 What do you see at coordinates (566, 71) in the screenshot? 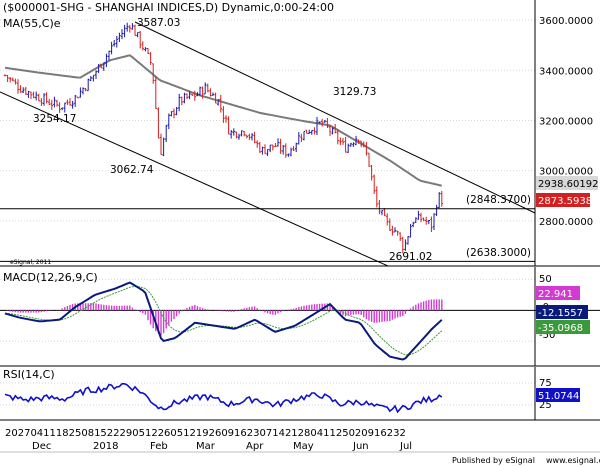
I see `price-tick-label: 3400.0000` at bounding box center [566, 71].